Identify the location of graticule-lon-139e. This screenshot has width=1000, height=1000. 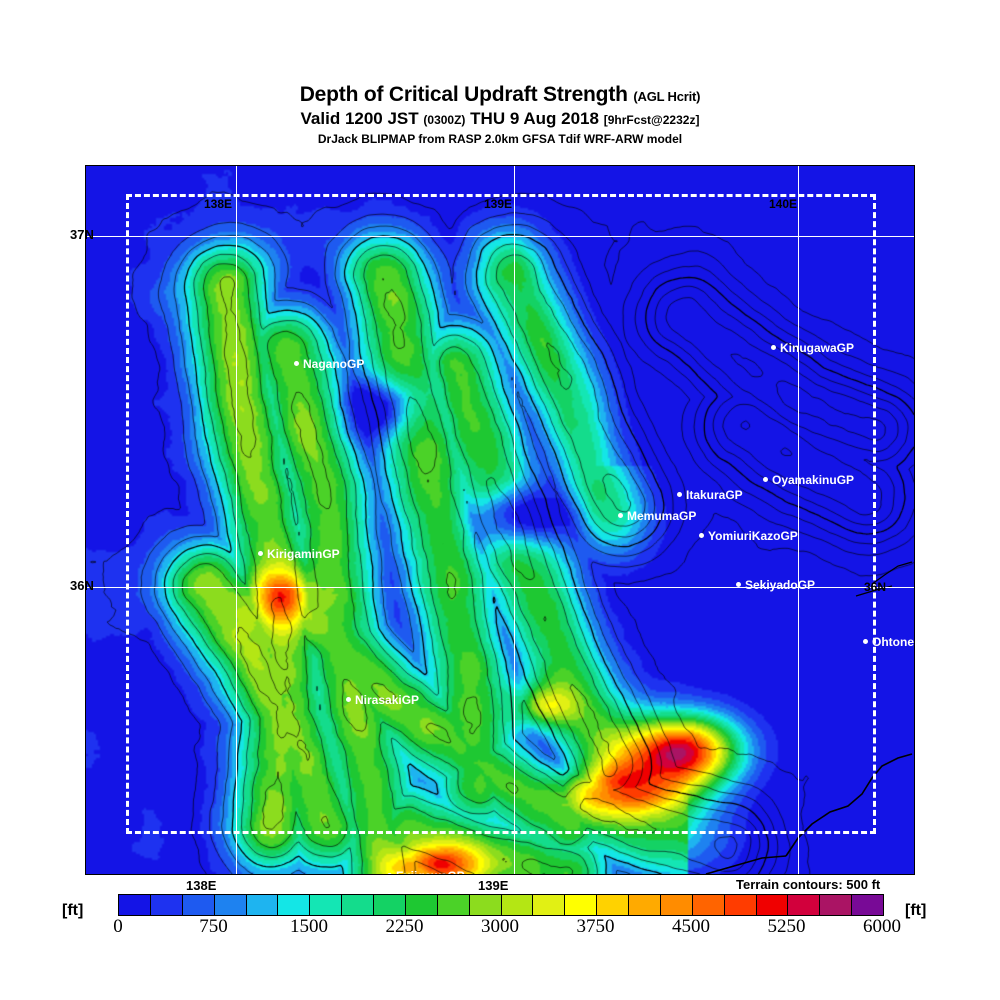
(514, 520).